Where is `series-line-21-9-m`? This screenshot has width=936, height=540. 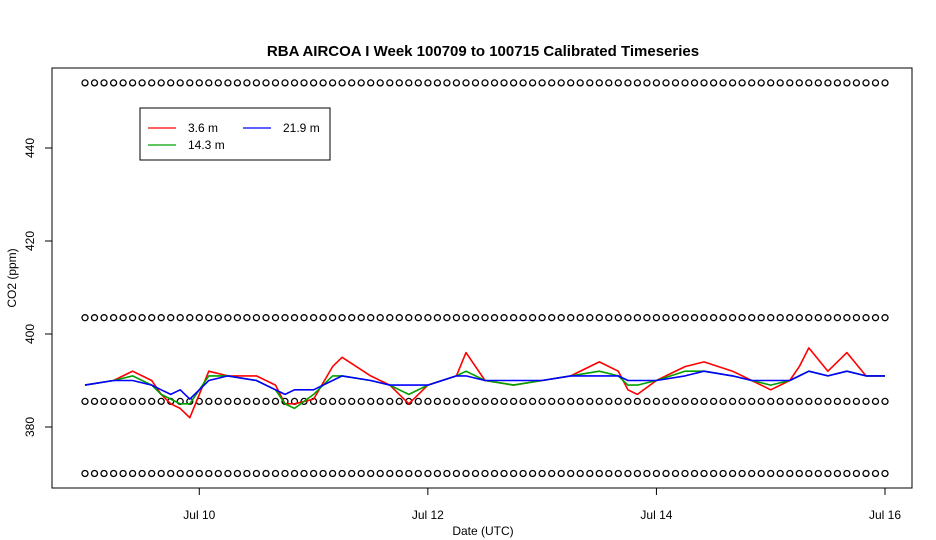 series-line-21-9-m is located at coordinates (484, 385).